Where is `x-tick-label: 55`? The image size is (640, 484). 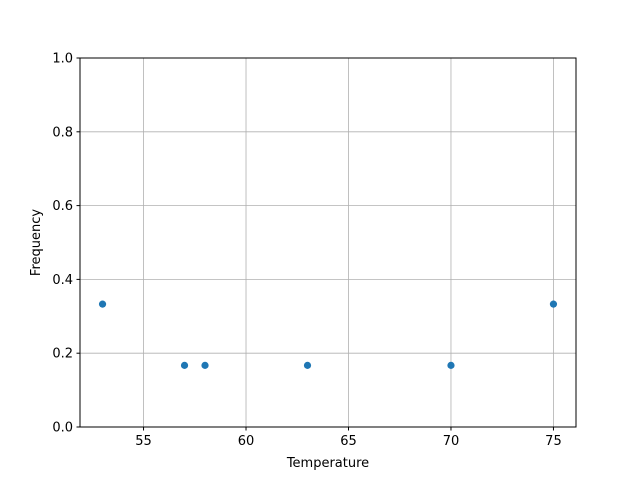 x-tick-label: 55 is located at coordinates (143, 441).